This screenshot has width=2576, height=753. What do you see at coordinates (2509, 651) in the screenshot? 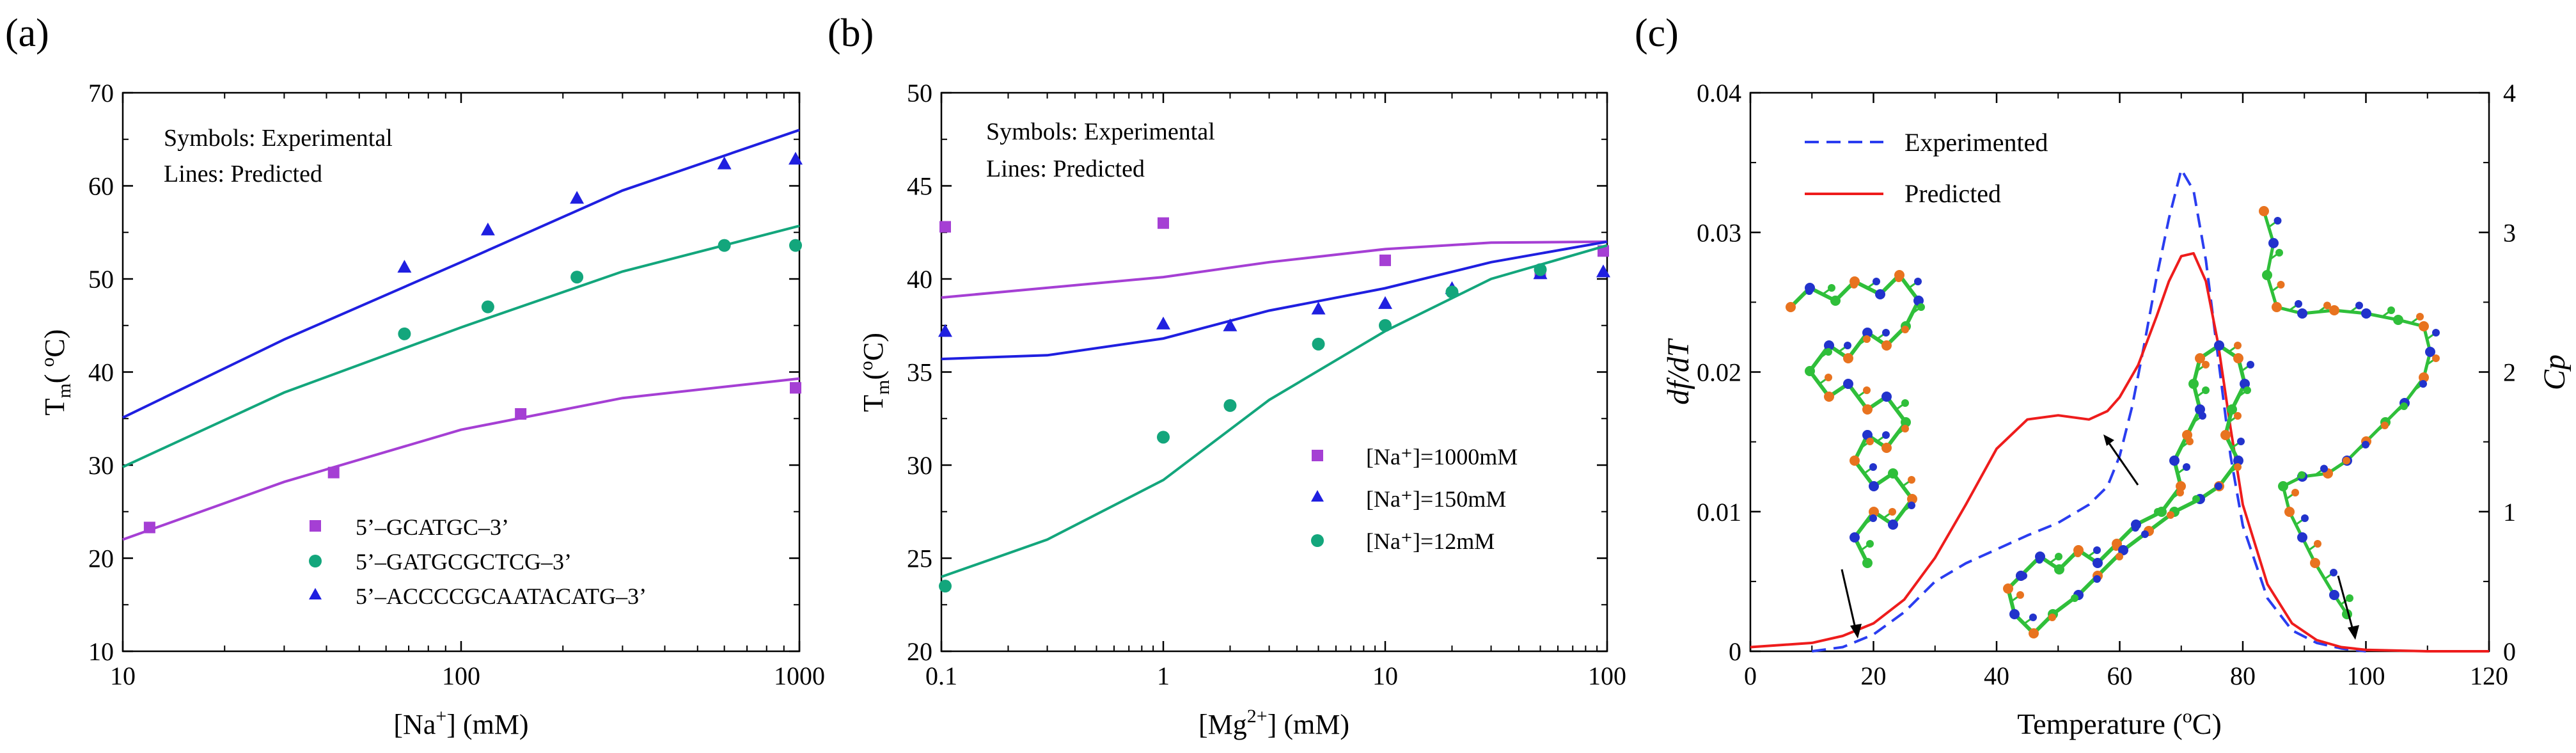
I see `y2-tick-label: 0` at bounding box center [2509, 651].